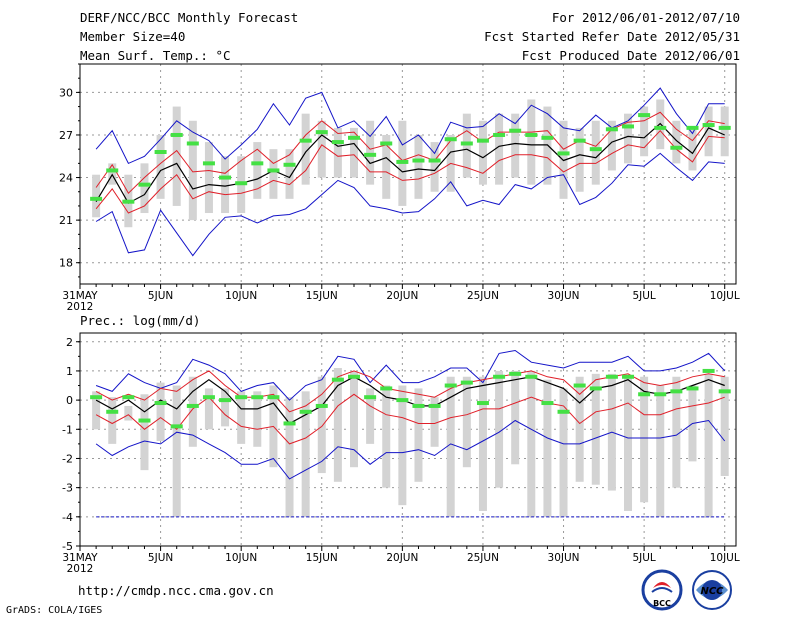 This screenshot has width=800, height=618. What do you see at coordinates (322, 558) in the screenshot?
I see `x-tick-label: 15JUN` at bounding box center [322, 558].